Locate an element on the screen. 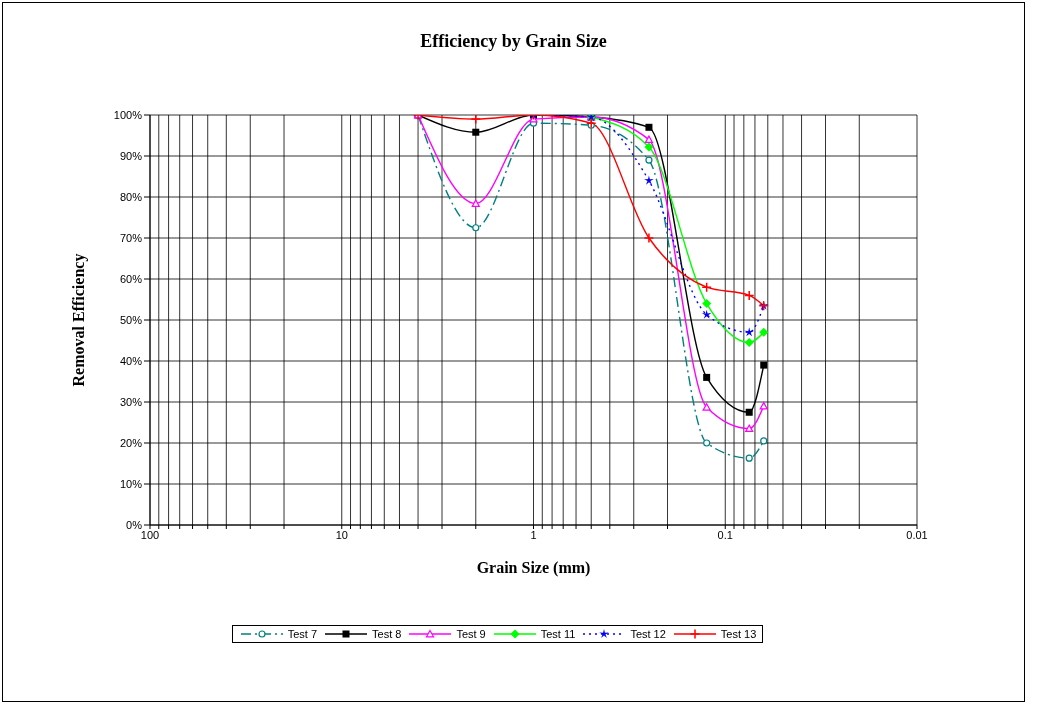 This screenshot has width=1039, height=716. x-axis-title: Grain Size (mm) is located at coordinates (533, 568).